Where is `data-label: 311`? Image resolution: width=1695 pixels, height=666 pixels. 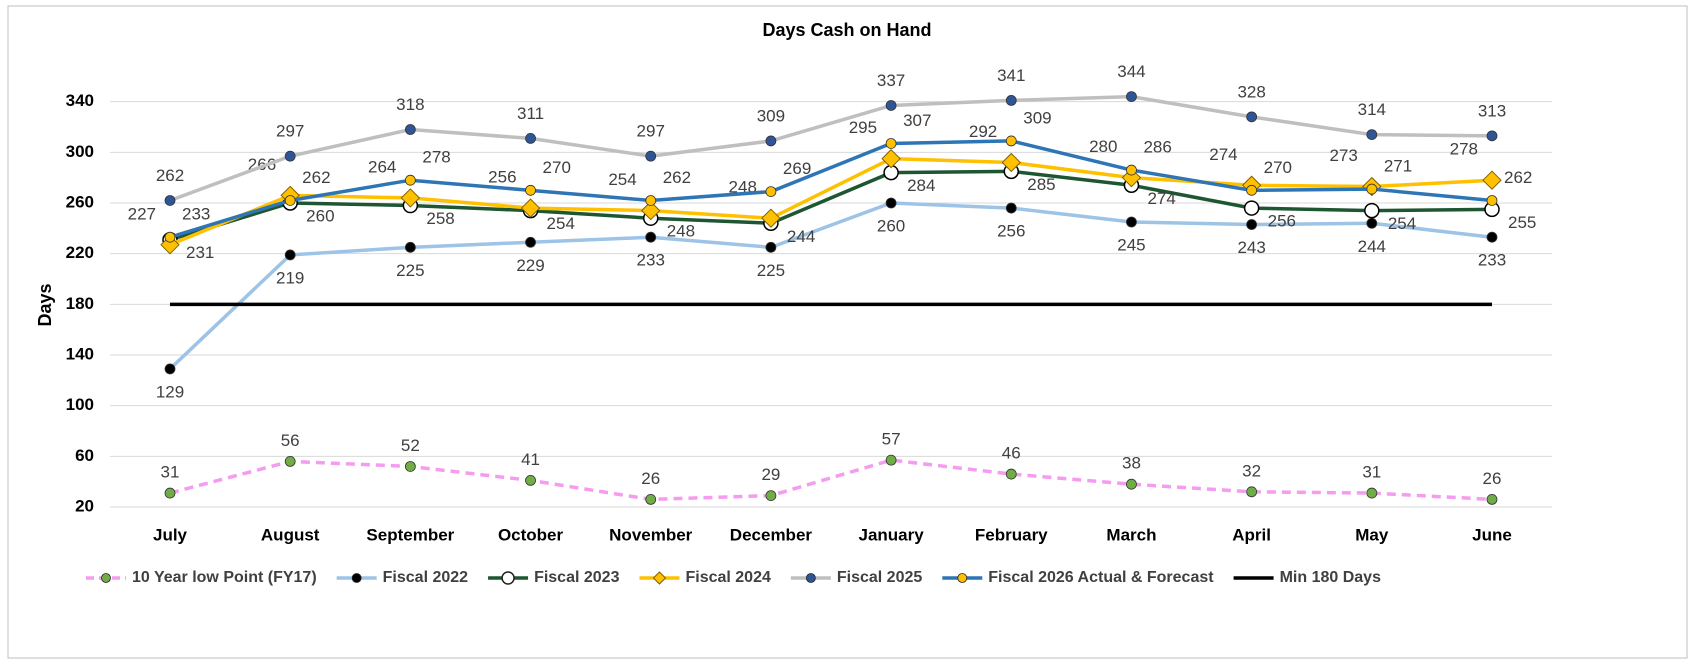 data-label: 311 is located at coordinates (530, 113).